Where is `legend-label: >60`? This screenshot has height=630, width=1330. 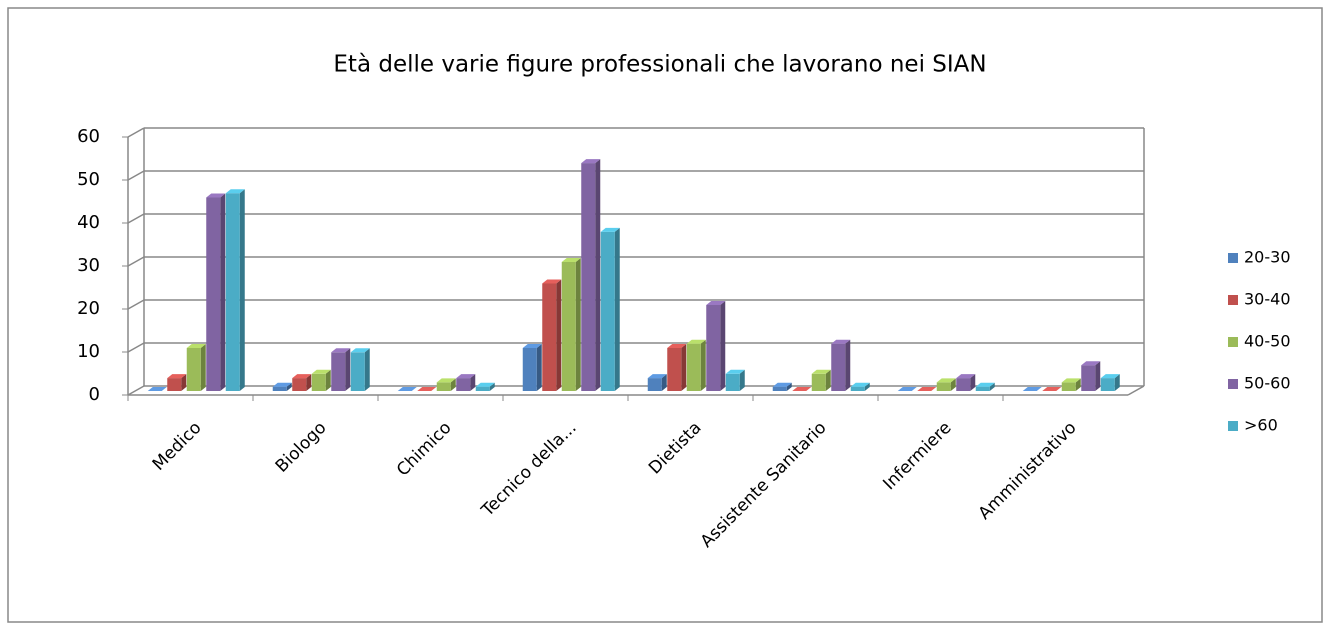 legend-label: >60 is located at coordinates (1261, 425).